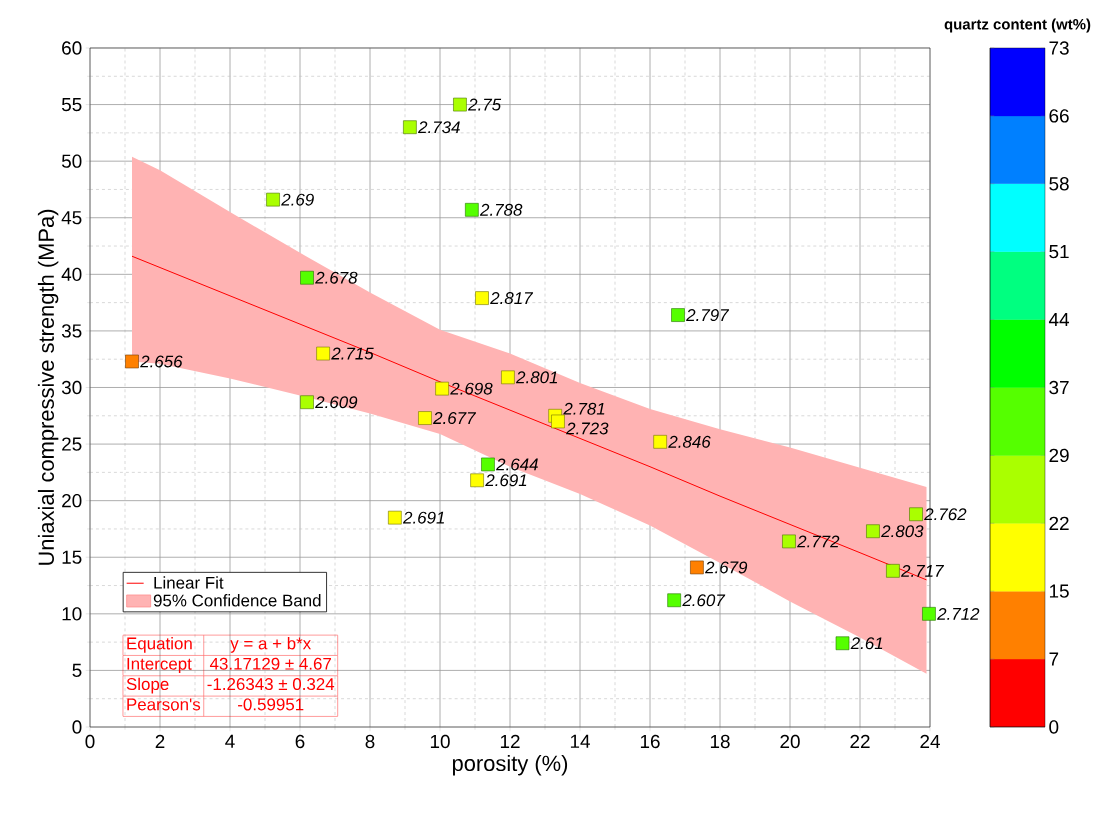  I want to click on annotation: Equation, so click(159, 645).